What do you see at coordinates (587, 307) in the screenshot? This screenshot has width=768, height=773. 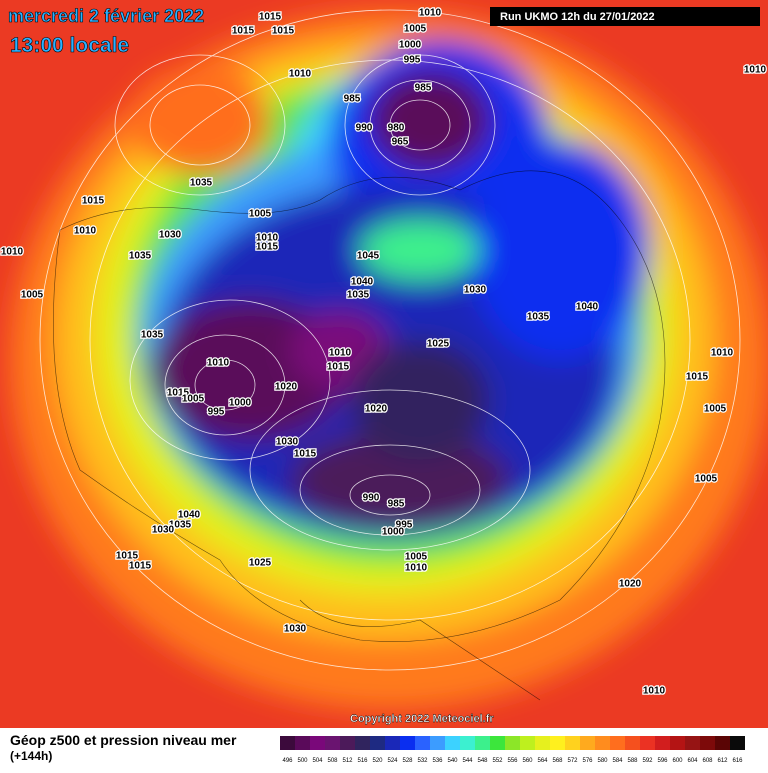 I see `isobar-label: 1040` at bounding box center [587, 307].